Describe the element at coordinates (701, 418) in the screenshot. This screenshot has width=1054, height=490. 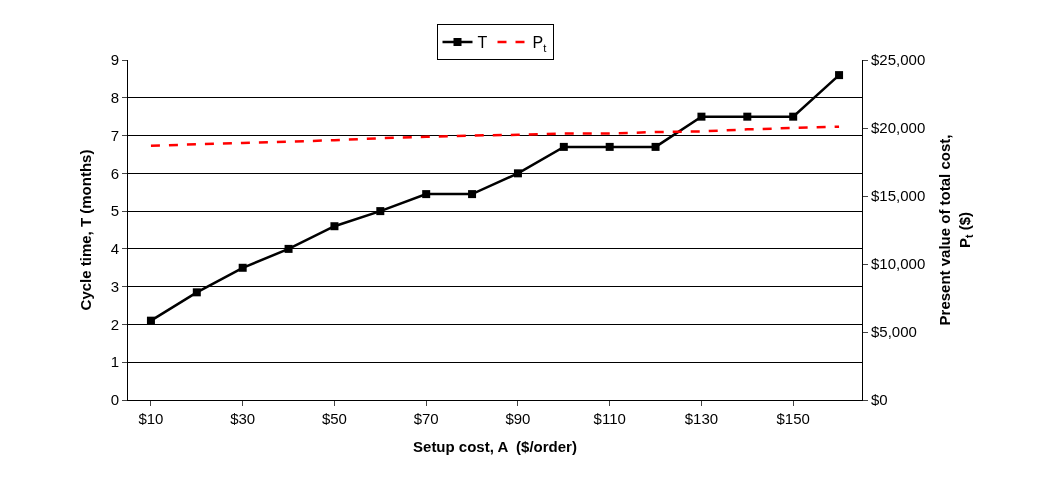
I see `x-tick-label: $130` at that location.